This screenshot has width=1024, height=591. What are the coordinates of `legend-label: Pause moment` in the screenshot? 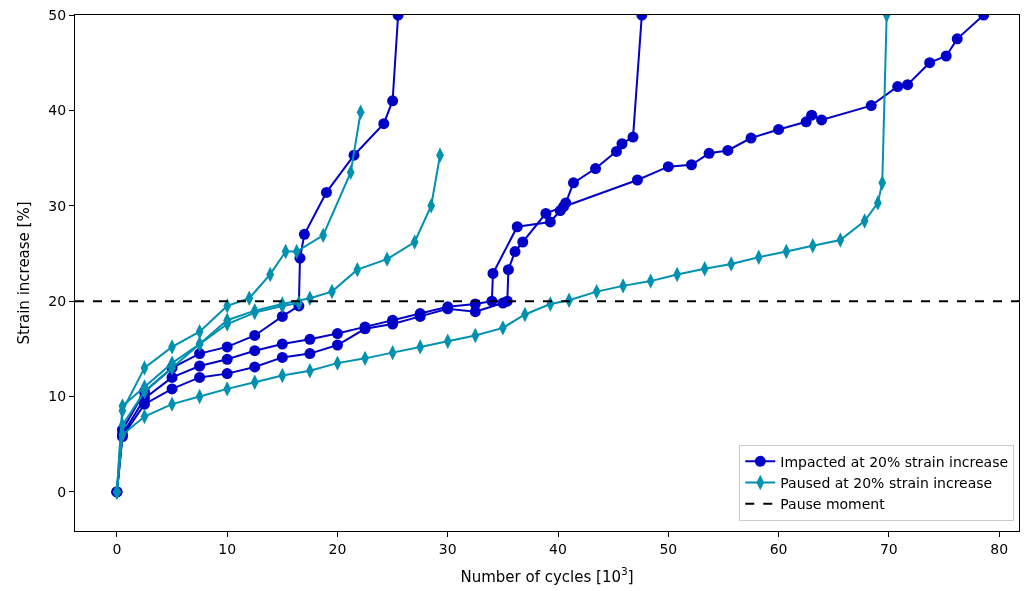 It's located at (833, 504).